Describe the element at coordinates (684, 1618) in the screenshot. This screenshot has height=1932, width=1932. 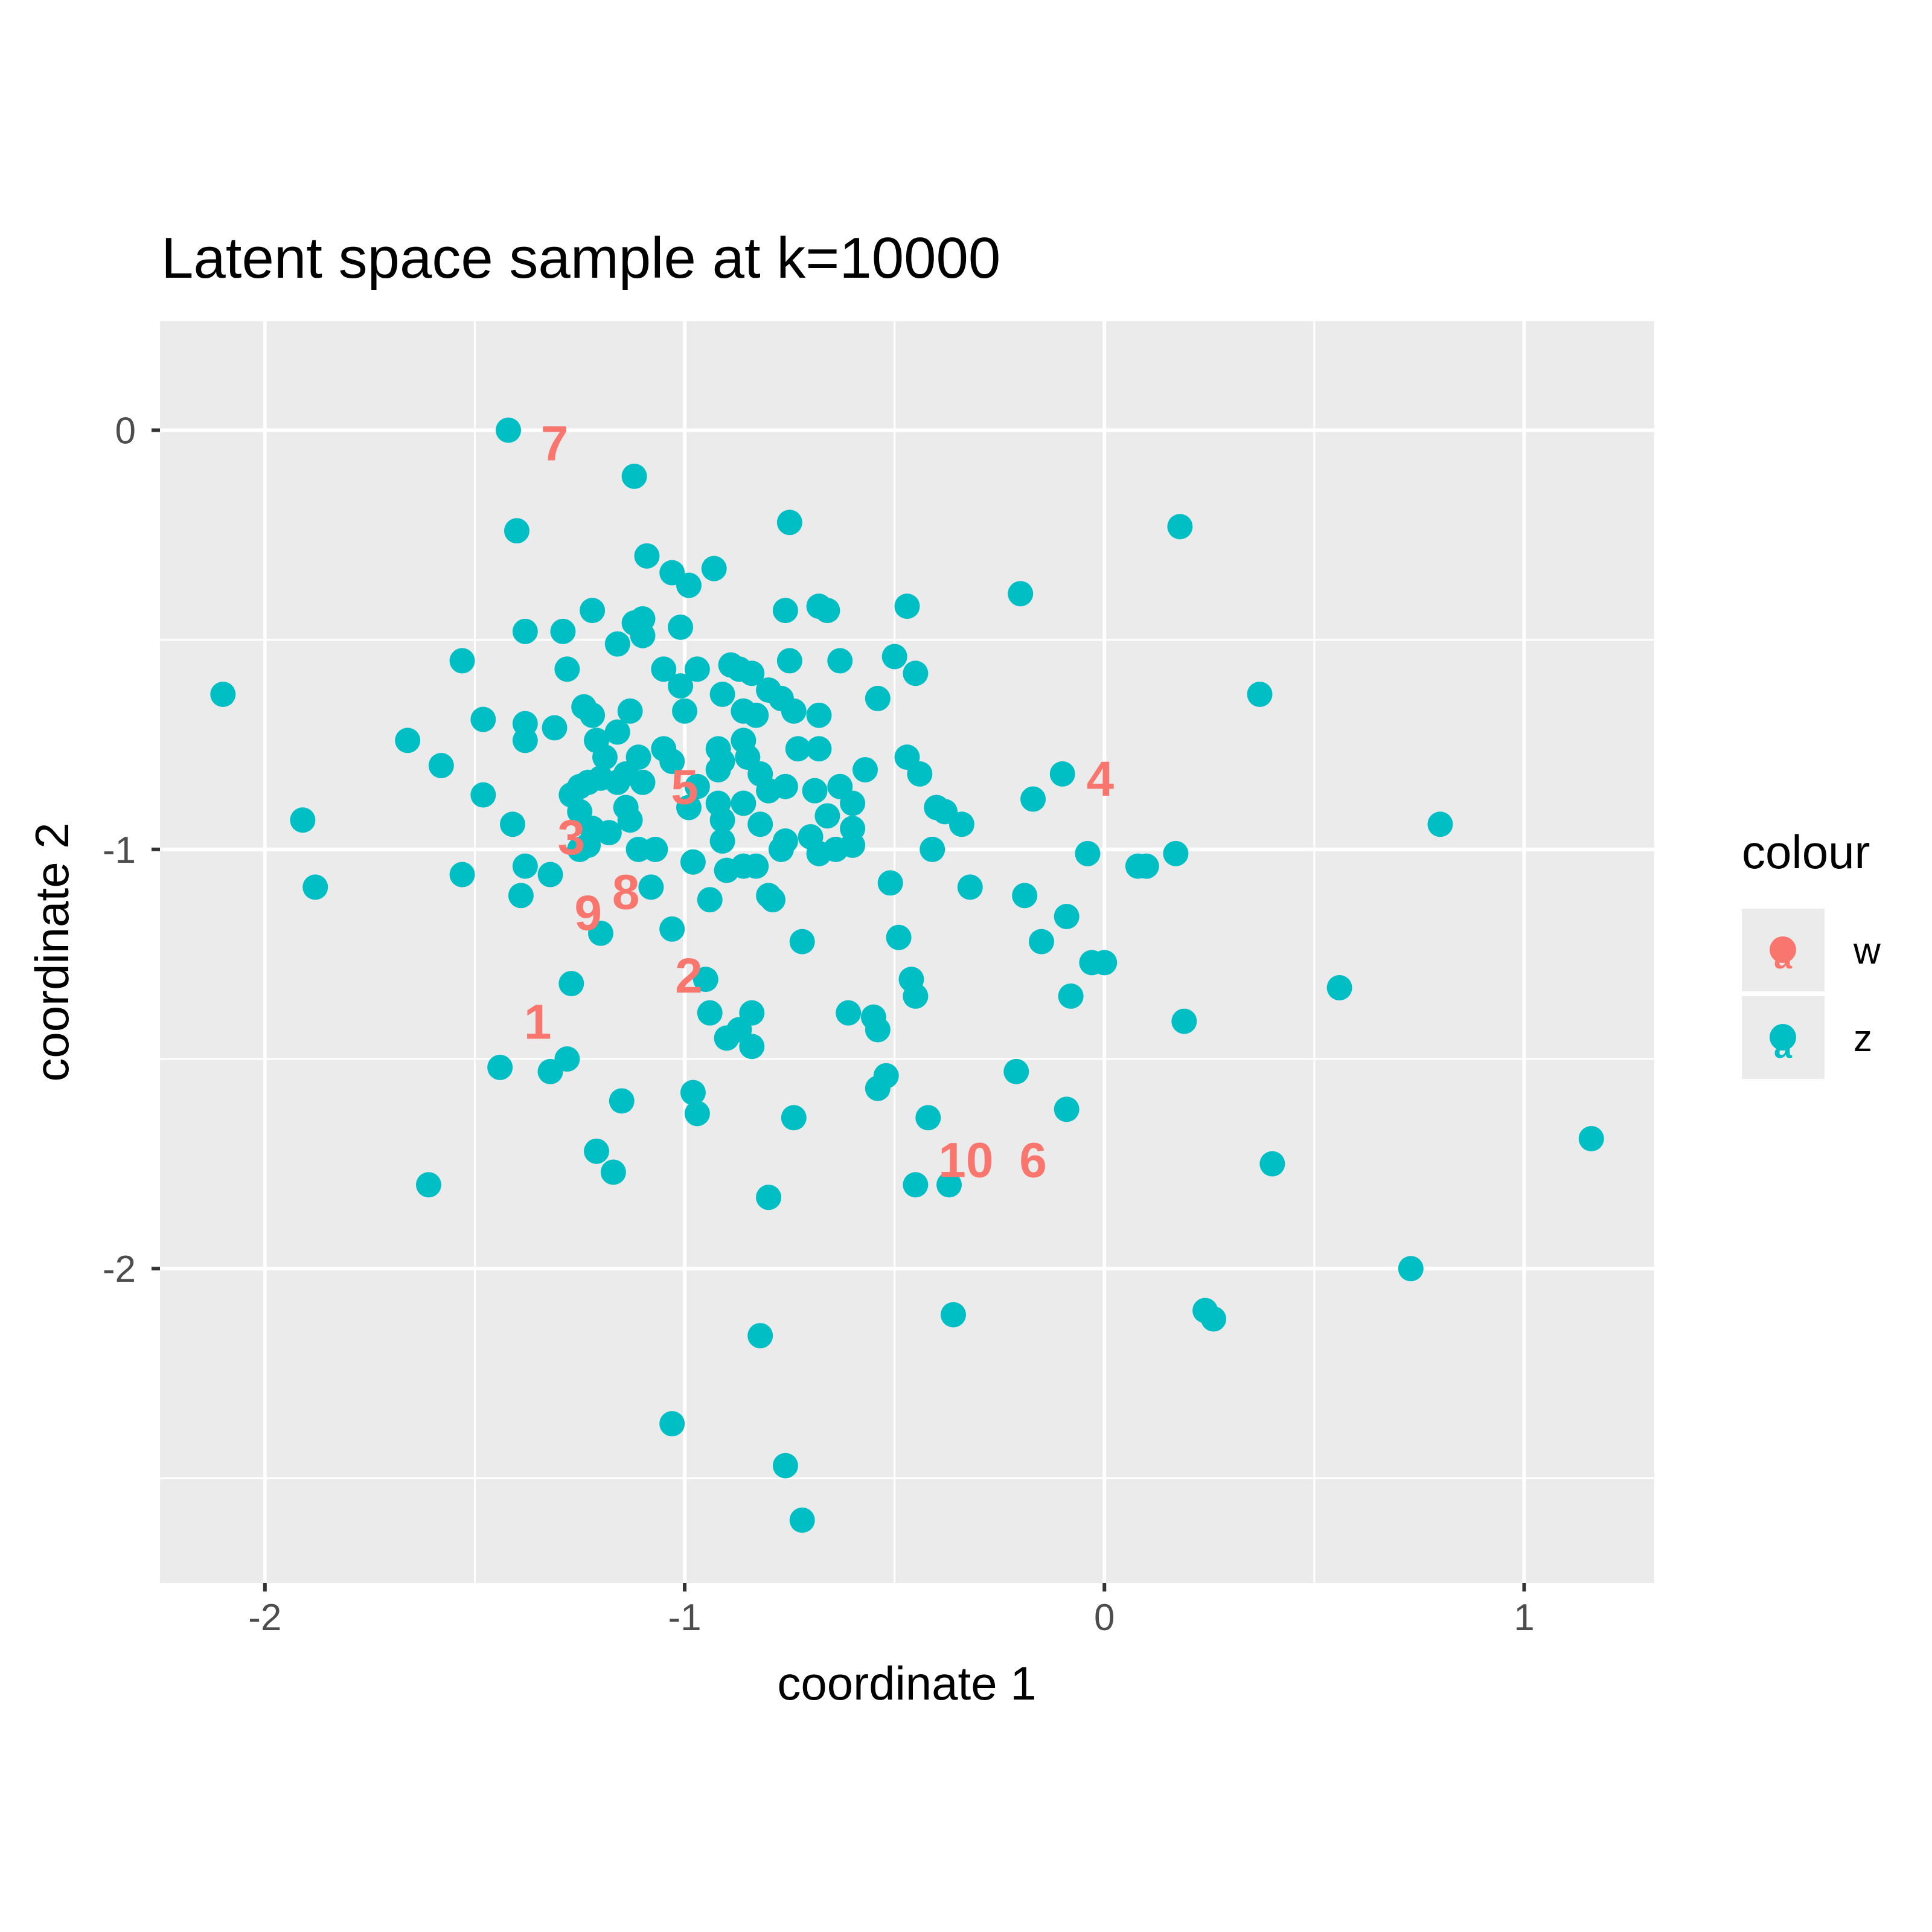
I see `x-tick-label: -1` at that location.